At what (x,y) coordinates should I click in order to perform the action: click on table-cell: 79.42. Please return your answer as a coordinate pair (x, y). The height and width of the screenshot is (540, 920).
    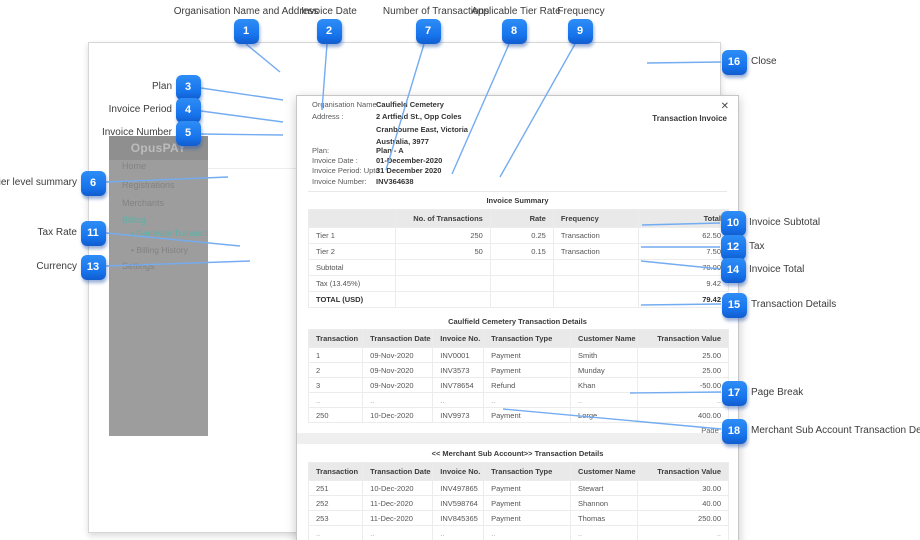
    Looking at the image, I should click on (683, 299).